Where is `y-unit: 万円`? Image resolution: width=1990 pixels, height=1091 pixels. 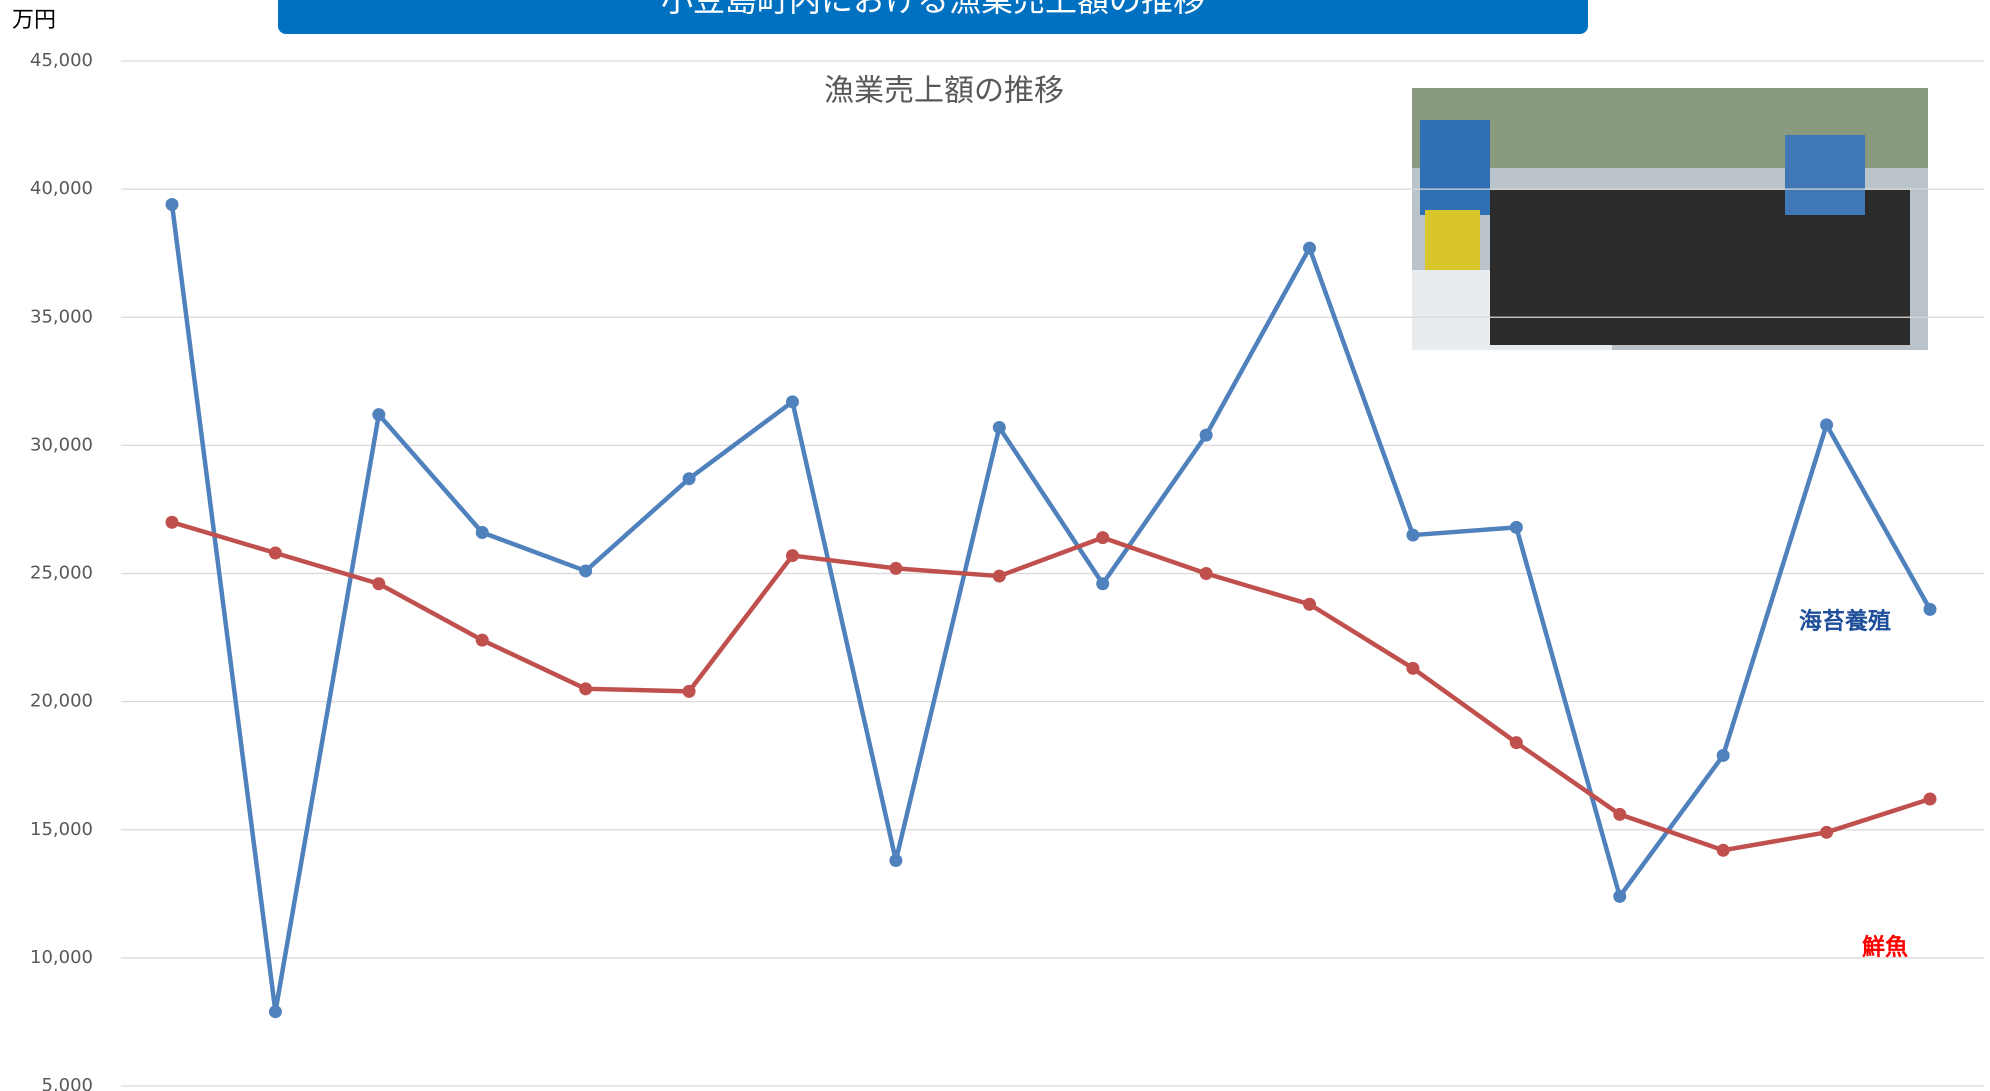
y-unit: 万円 is located at coordinates (34, 20).